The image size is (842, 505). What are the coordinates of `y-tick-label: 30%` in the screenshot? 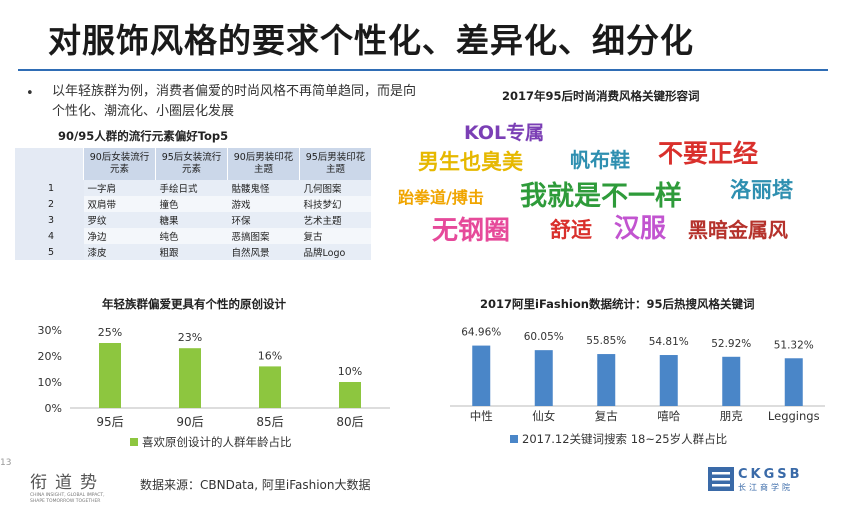 It's located at (50, 330).